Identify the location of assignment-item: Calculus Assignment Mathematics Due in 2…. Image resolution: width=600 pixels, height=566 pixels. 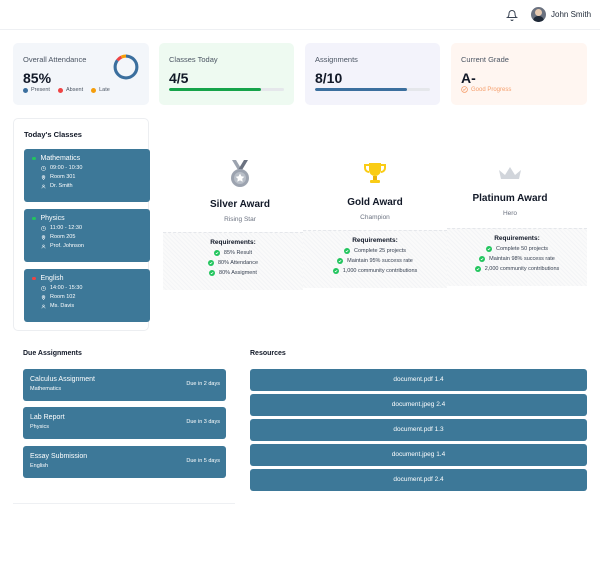
(124, 385).